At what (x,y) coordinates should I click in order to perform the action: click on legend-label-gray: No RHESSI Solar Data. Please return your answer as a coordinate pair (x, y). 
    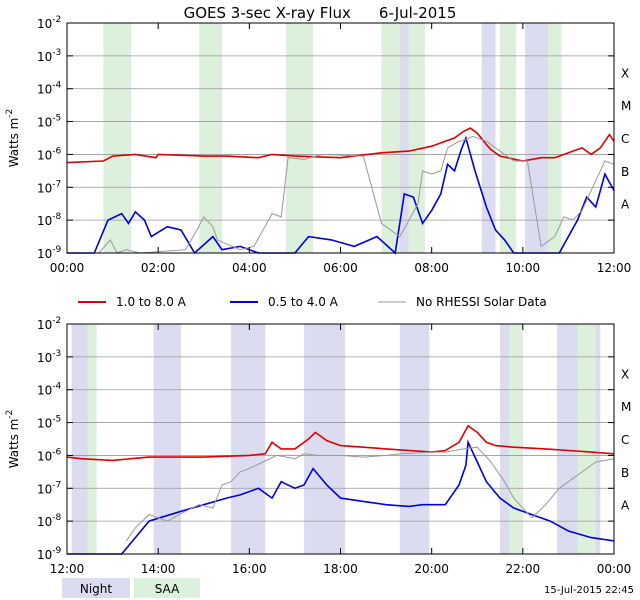
    Looking at the image, I should click on (481, 302).